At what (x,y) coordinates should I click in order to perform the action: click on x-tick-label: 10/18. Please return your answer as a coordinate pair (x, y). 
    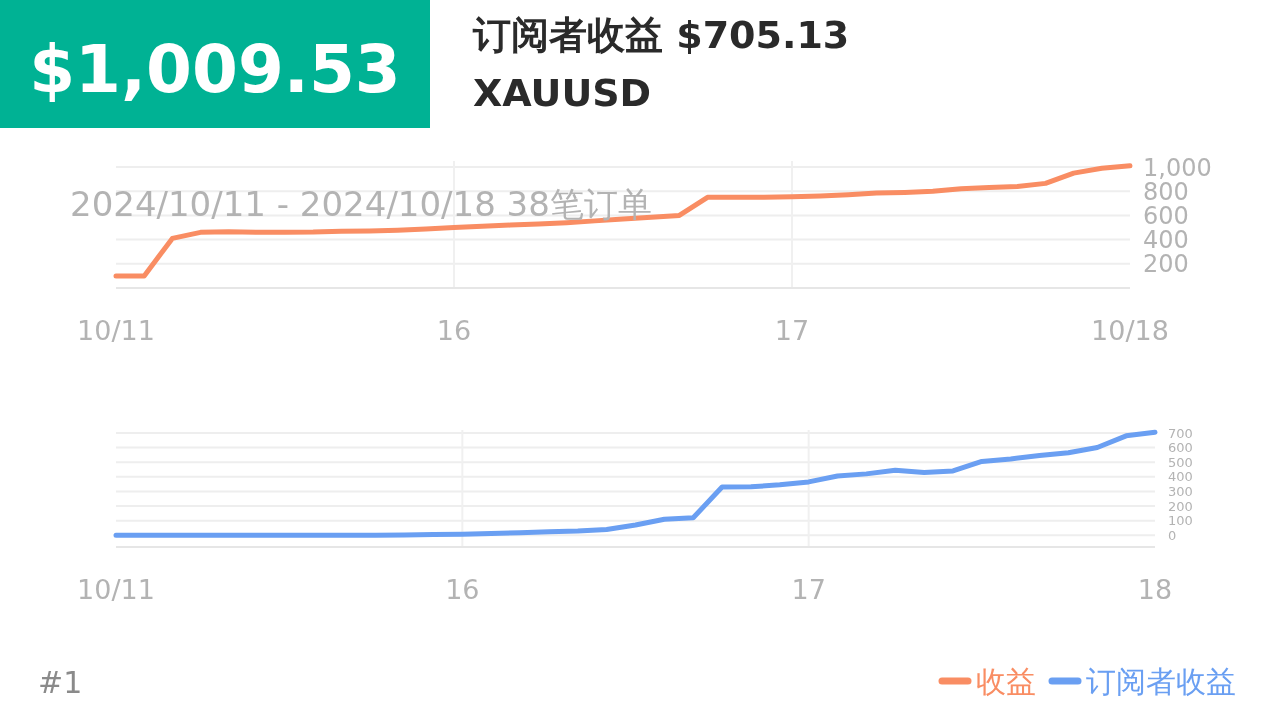
    Looking at the image, I should click on (1130, 330).